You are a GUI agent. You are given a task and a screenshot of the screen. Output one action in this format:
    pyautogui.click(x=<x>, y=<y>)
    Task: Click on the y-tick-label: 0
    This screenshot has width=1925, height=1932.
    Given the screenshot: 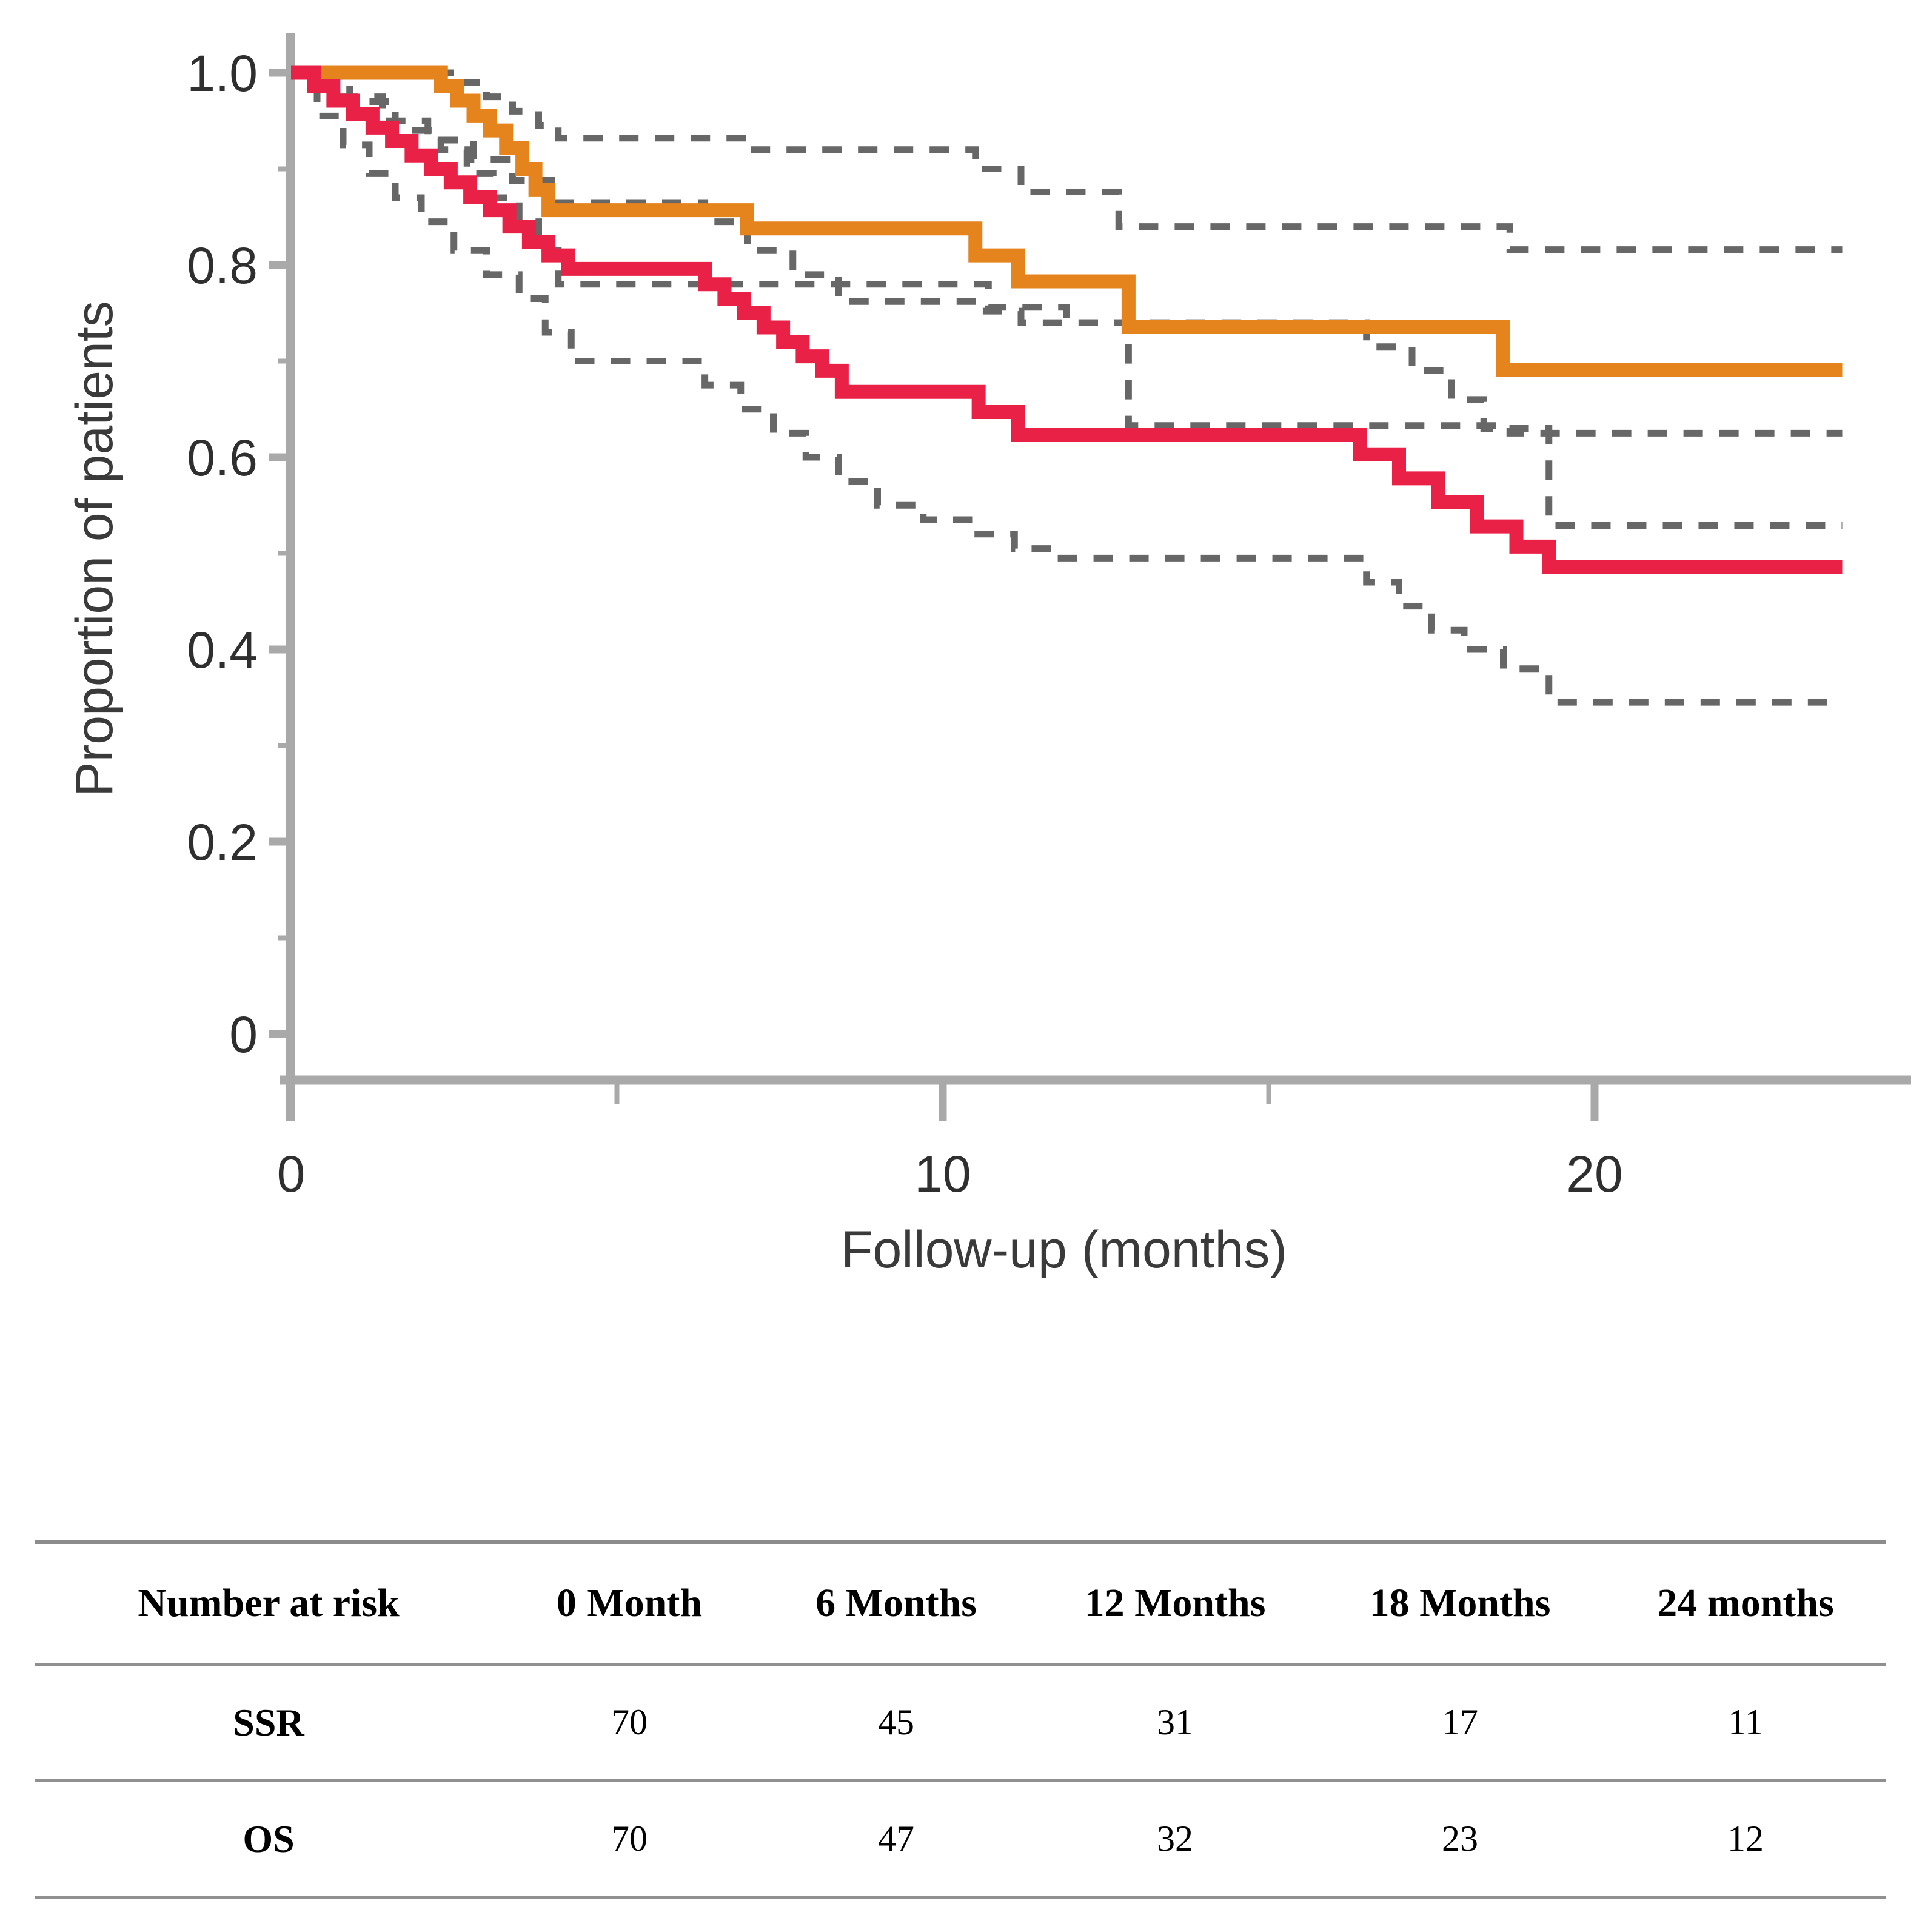 What is the action you would take?
    pyautogui.click(x=243, y=1034)
    